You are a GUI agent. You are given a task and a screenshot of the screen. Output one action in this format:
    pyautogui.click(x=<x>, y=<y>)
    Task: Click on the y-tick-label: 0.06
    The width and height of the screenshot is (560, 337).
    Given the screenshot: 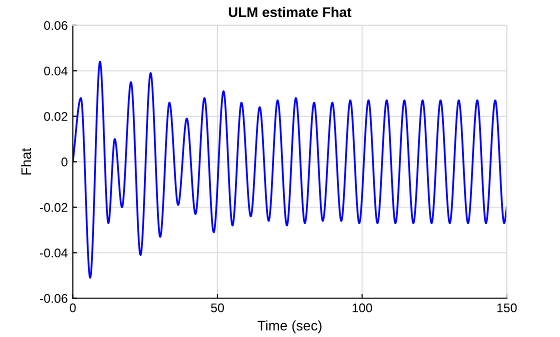 What is the action you would take?
    pyautogui.click(x=56, y=25)
    